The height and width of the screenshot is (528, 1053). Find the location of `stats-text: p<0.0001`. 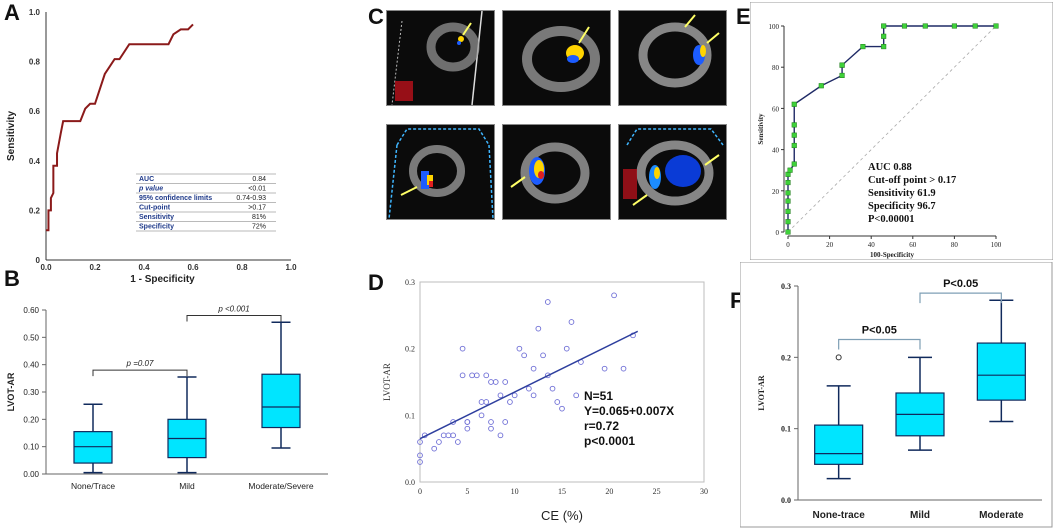

stats-text: p<0.0001 is located at coordinates (609, 441).